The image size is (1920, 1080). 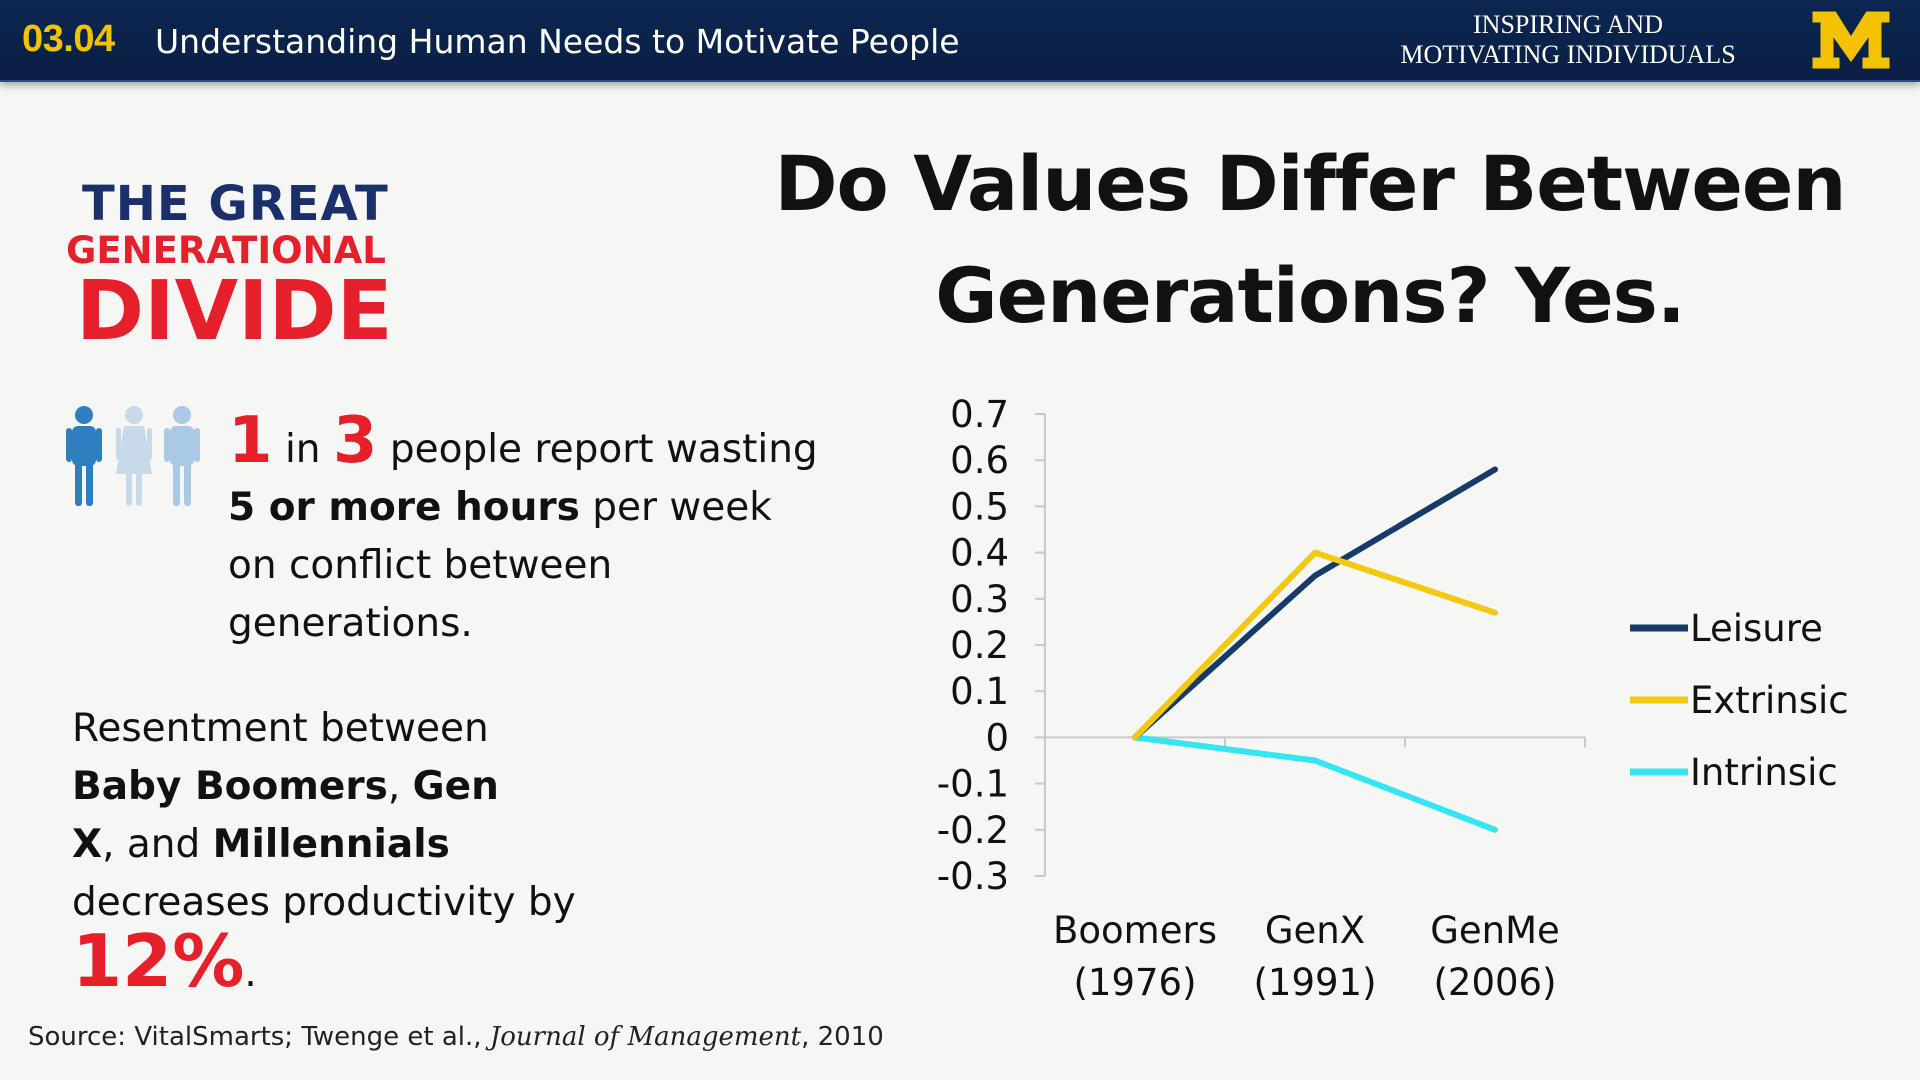 I want to click on y-tick-label: -0.2, so click(x=973, y=830).